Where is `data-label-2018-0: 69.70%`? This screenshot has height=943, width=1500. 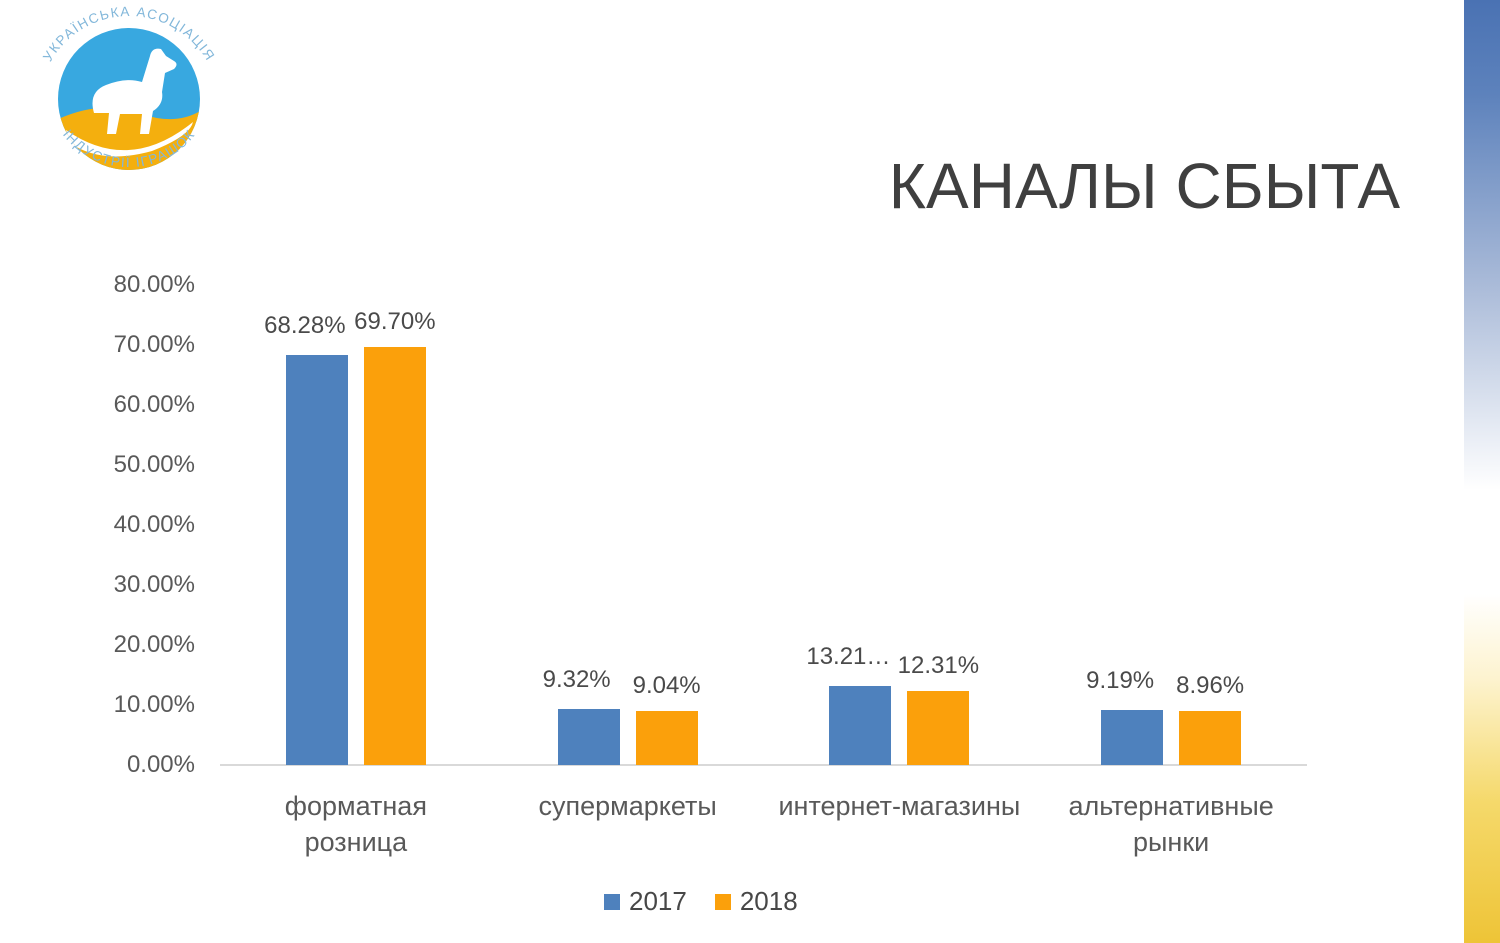
data-label-2018-0: 69.70% is located at coordinates (395, 321).